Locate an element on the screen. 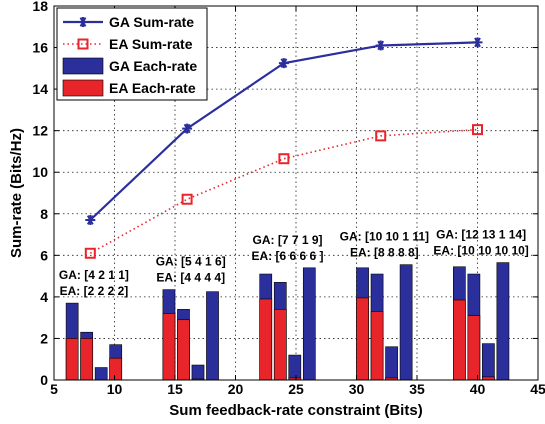 The height and width of the screenshot is (424, 545). y-tick-label: 2 is located at coordinates (44, 338).